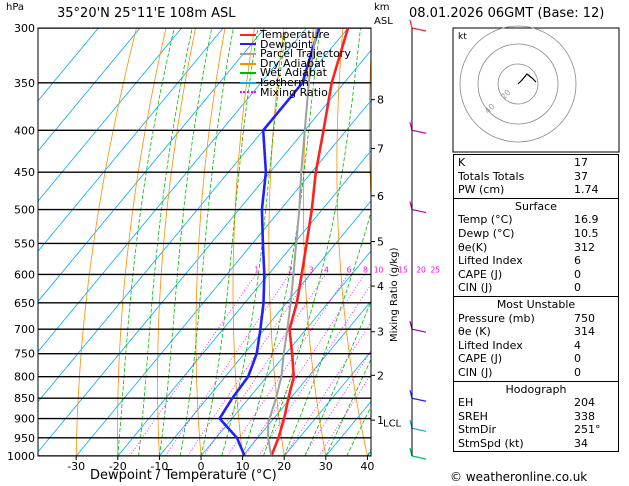  I want to click on pressure-tick-label: 300, so click(24, 28).